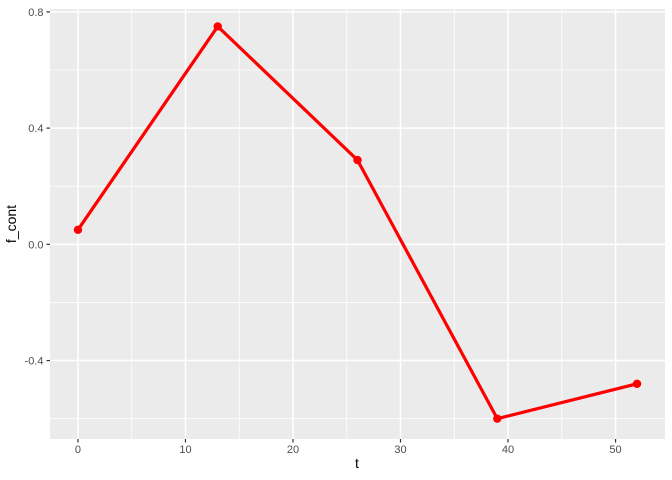 Image resolution: width=672 pixels, height=480 pixels. I want to click on x-tick-label: 50, so click(615, 450).